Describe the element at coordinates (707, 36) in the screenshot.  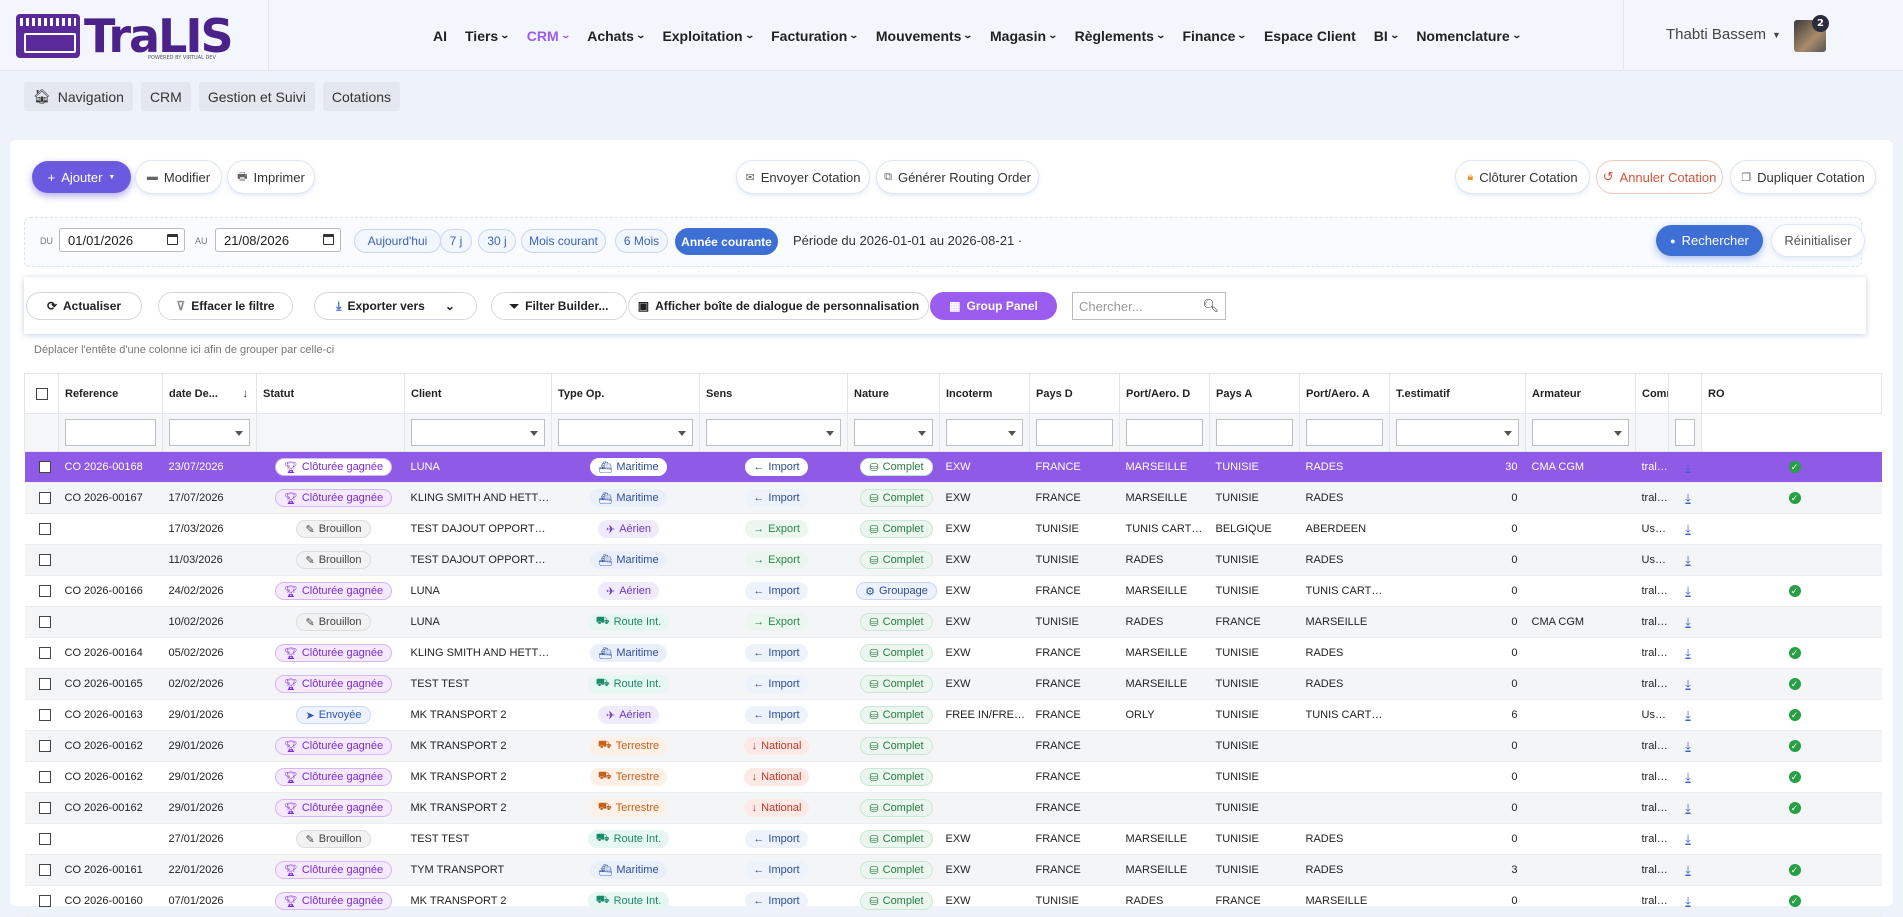
I see `nav-item-exploitation: Exploitation ⌄` at that location.